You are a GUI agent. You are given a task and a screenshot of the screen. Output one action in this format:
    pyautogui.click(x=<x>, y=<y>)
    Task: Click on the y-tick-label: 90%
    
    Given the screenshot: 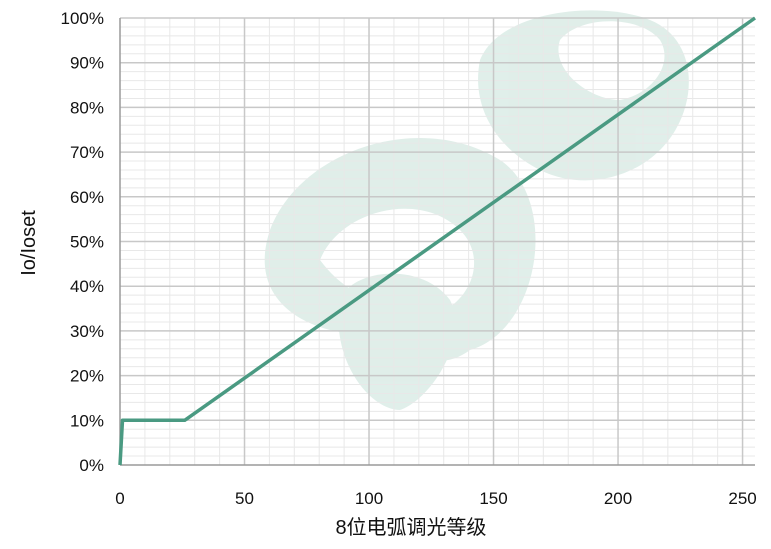 What is the action you would take?
    pyautogui.click(x=87, y=63)
    